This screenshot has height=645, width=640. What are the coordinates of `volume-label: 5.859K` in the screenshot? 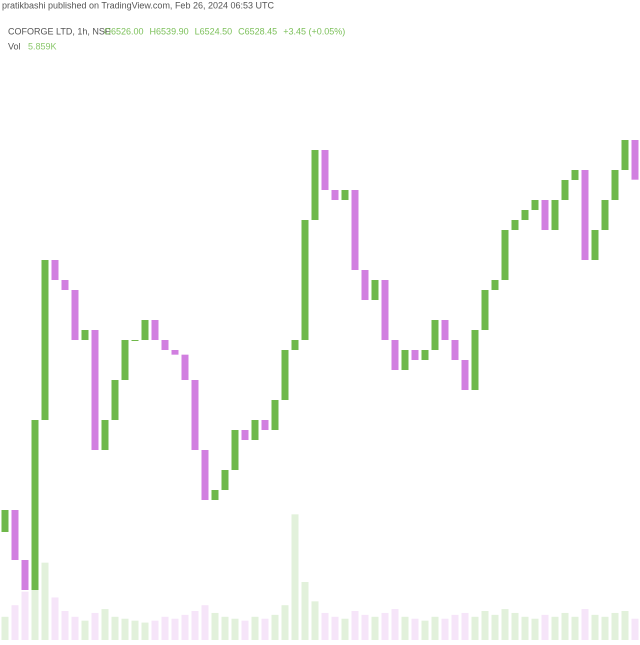 It's located at (42, 46).